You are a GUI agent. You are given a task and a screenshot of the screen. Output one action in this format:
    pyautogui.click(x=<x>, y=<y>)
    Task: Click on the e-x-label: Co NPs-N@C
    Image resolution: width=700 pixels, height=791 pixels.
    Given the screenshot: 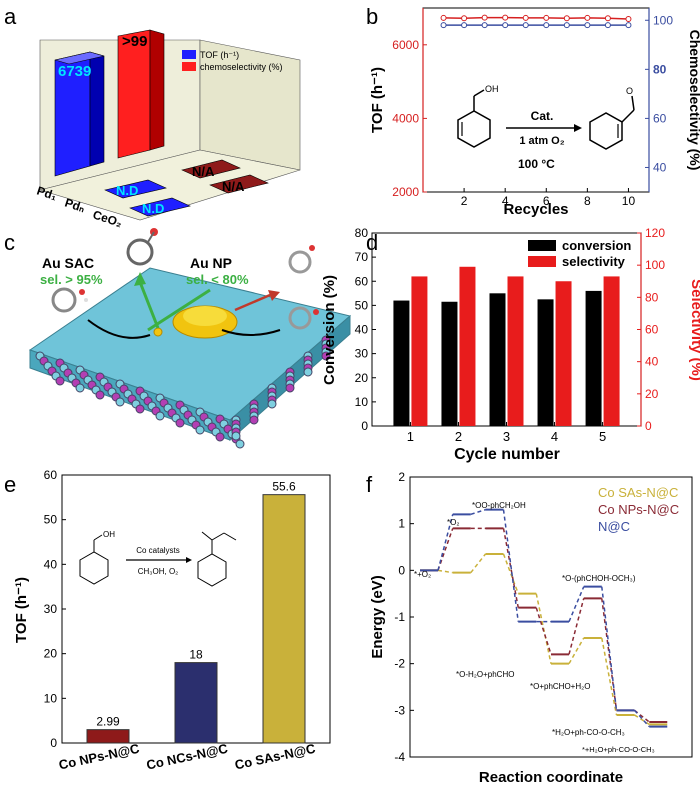 What is the action you would take?
    pyautogui.click(x=99, y=757)
    